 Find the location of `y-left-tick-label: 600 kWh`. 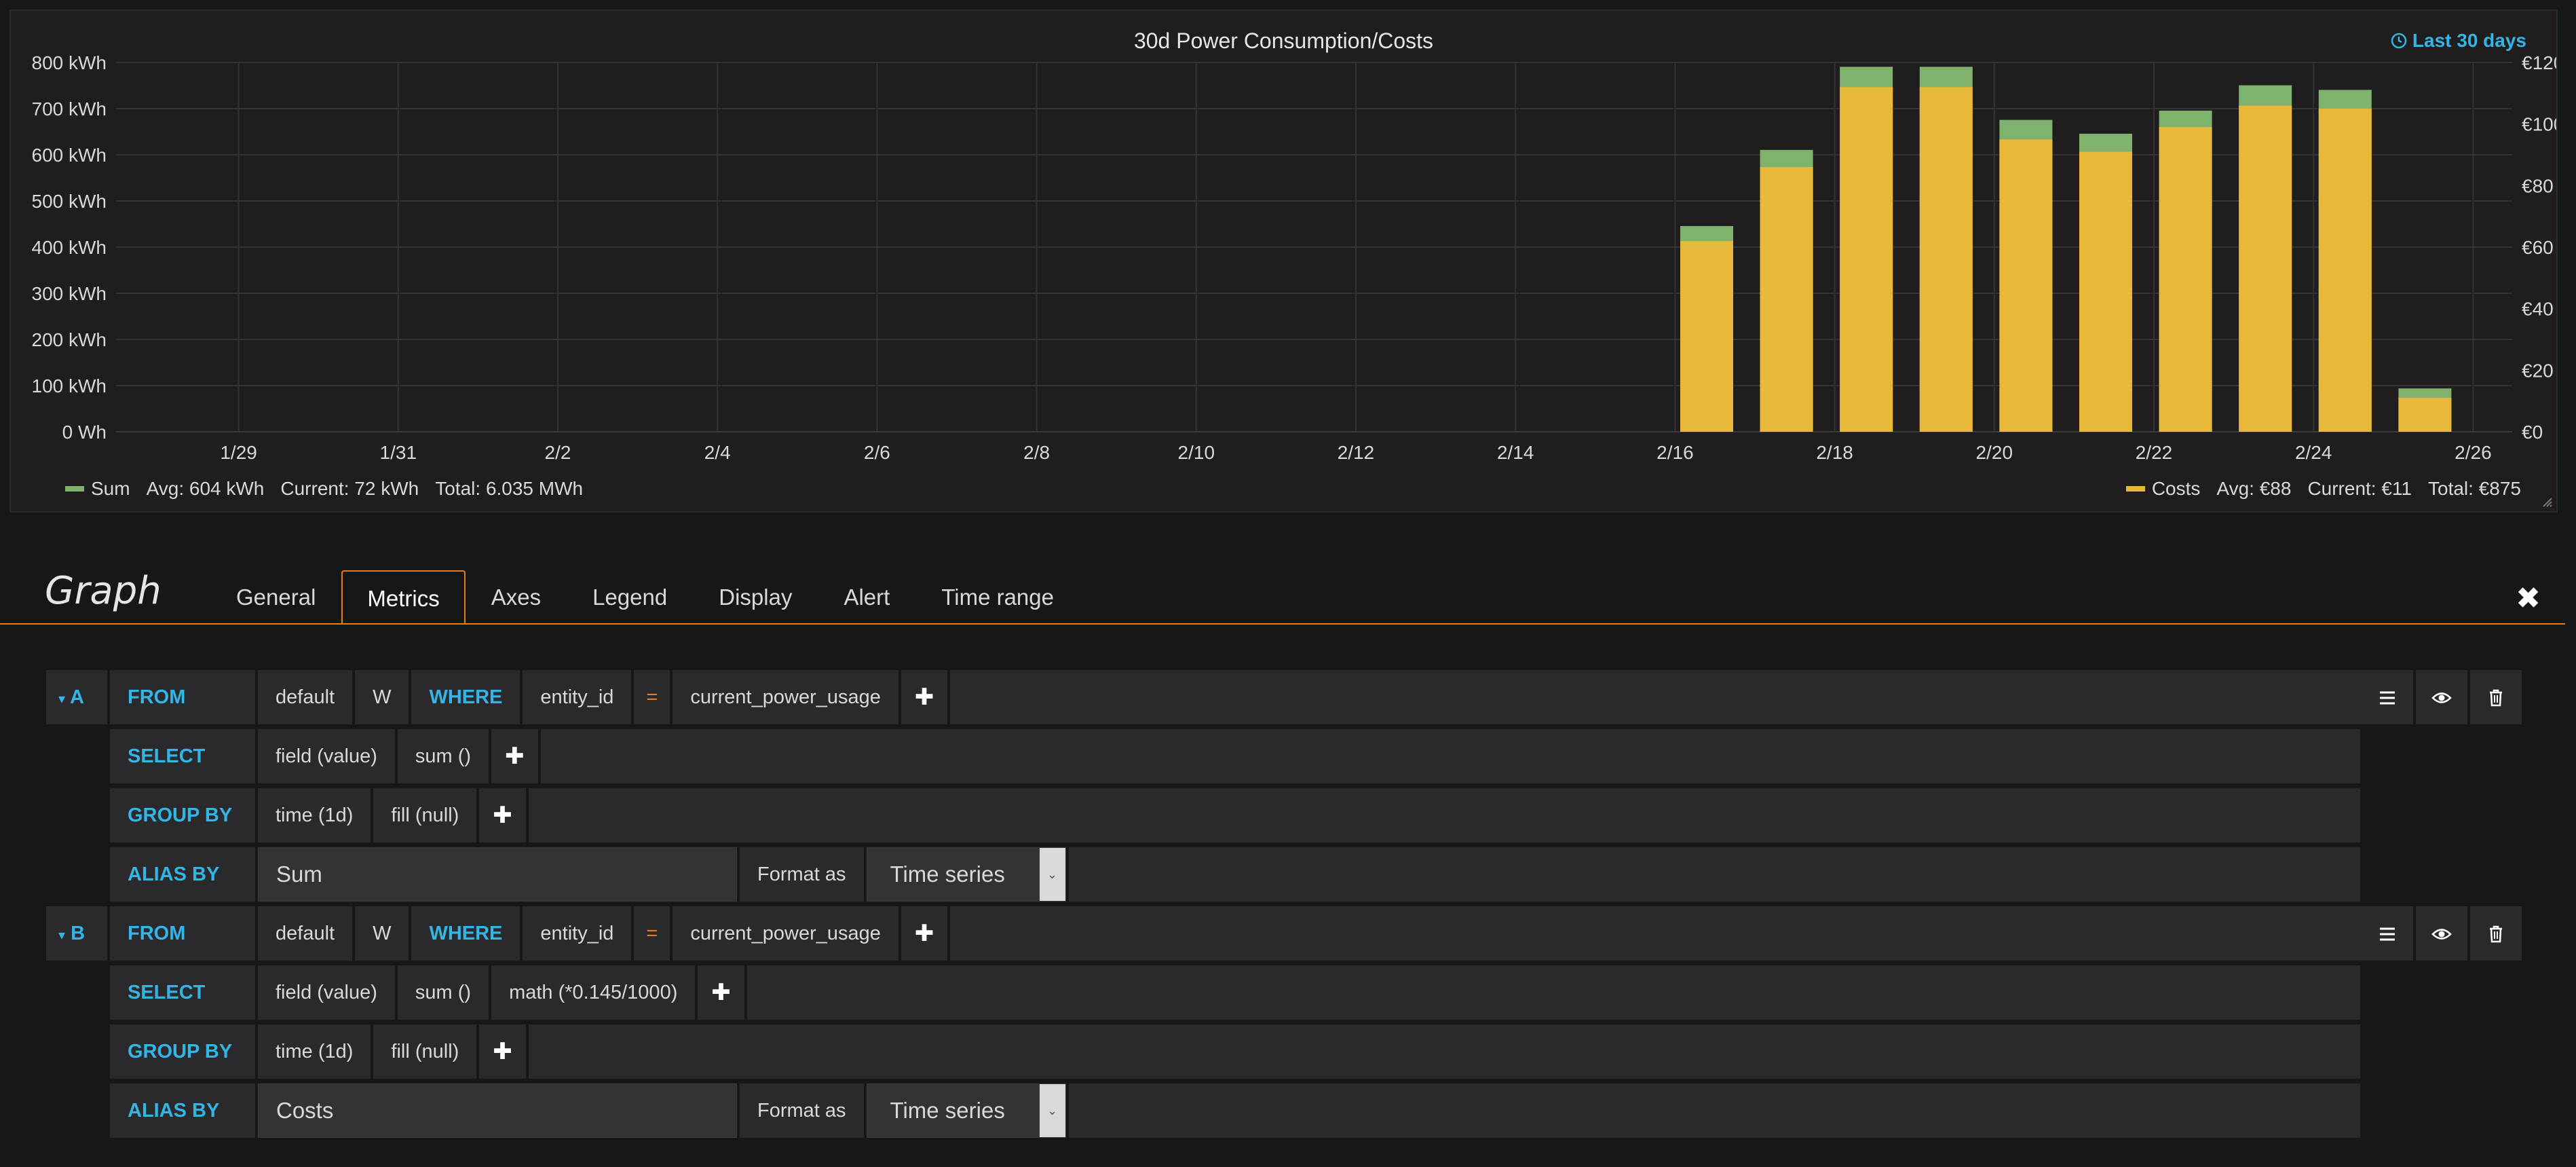

y-left-tick-label: 600 kWh is located at coordinates (69, 155).